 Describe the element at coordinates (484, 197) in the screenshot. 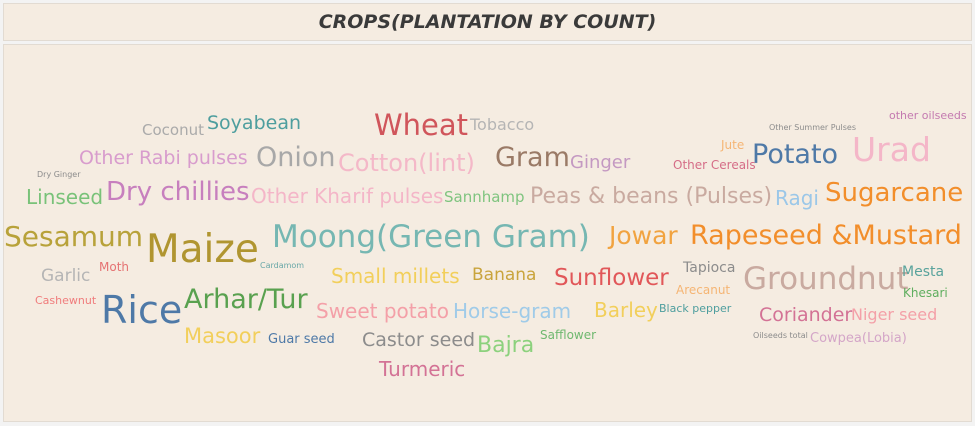

I see `word-sannhamp: Sannhamp` at that location.